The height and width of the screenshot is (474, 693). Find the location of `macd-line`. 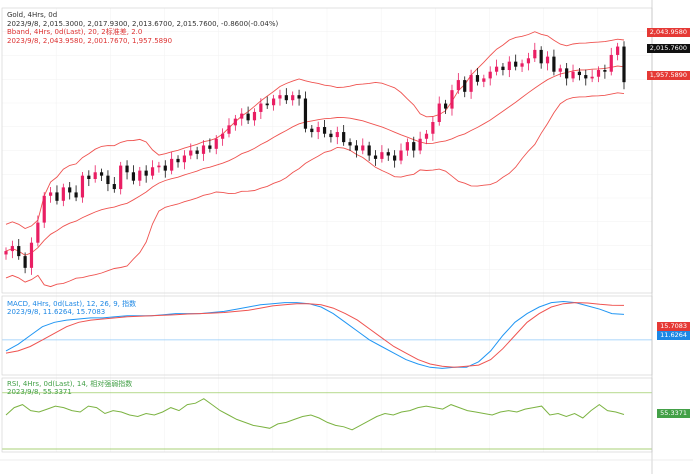

macd-line is located at coordinates (315, 334).